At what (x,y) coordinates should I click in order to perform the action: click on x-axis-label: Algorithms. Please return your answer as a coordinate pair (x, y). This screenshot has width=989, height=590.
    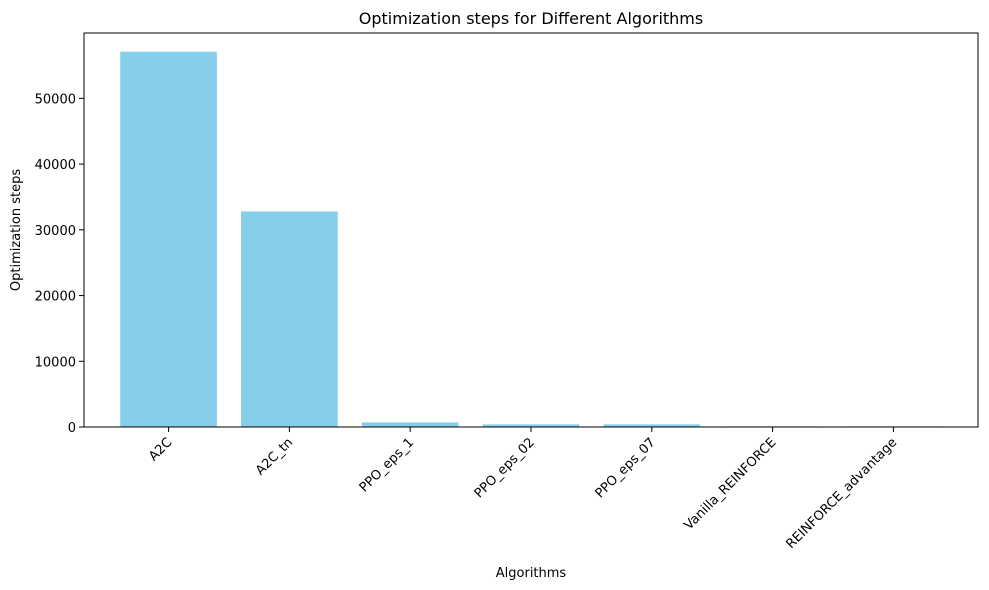
    Looking at the image, I should click on (531, 573).